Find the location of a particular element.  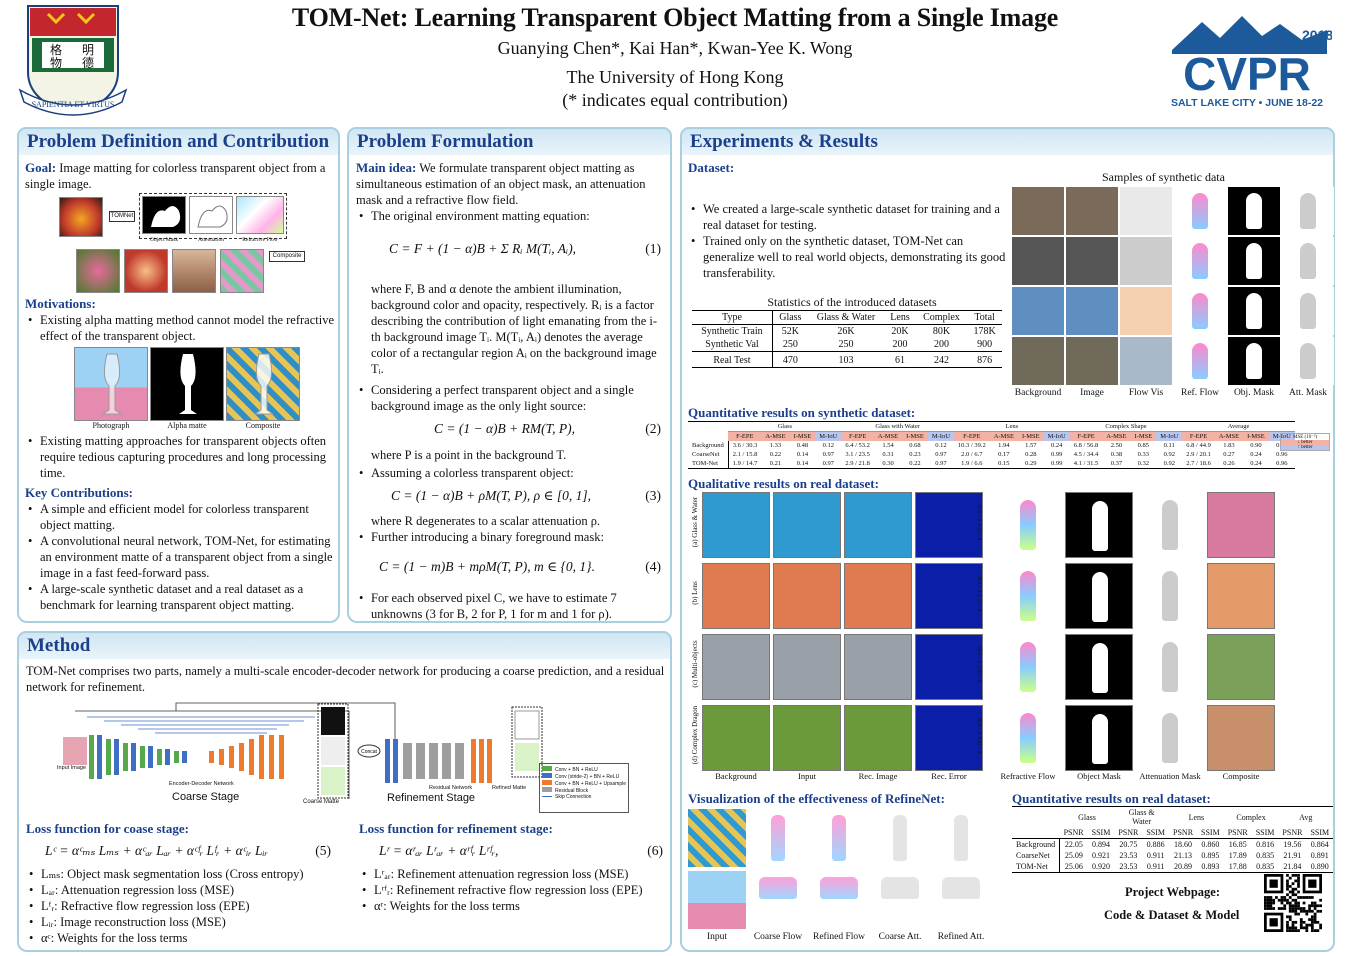

qual-row-label: (b) Lens is located at coordinates (695, 593).